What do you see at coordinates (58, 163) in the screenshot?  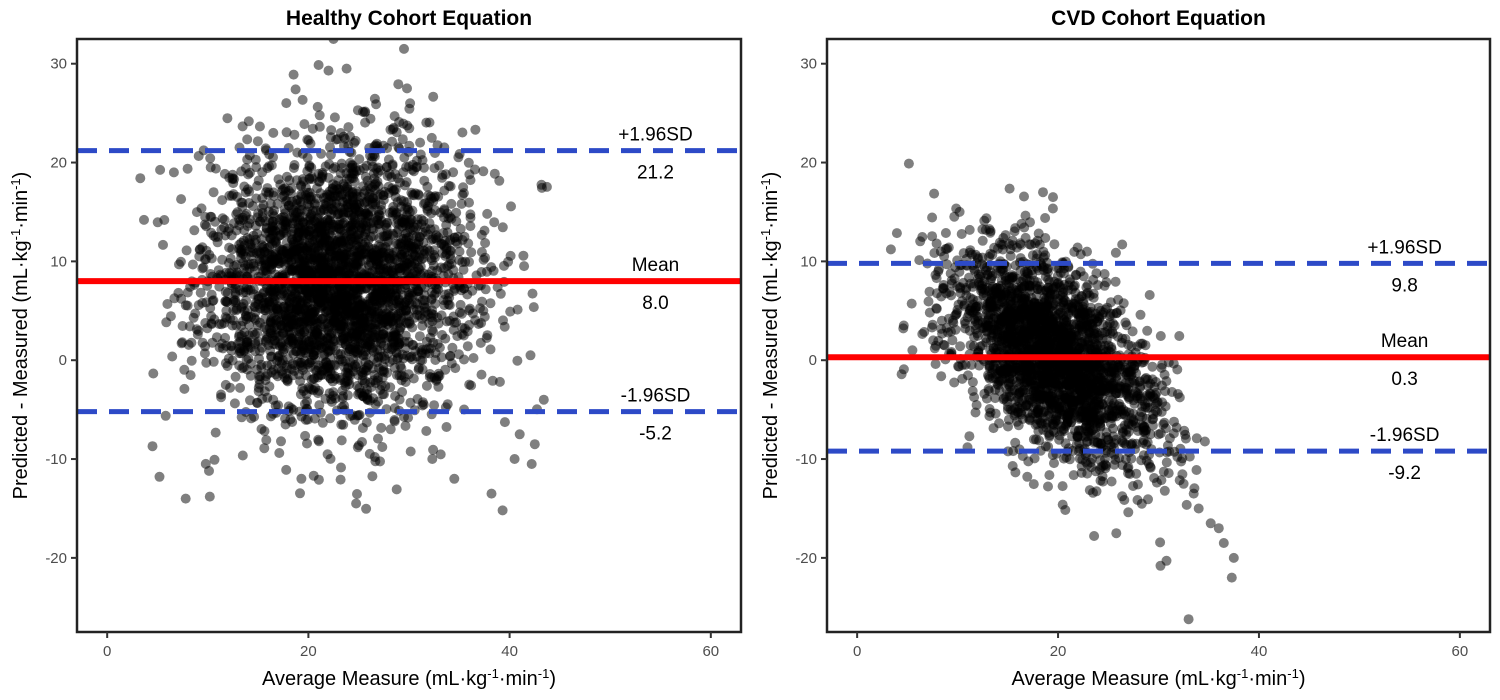 I see `y-tick-label: 20` at bounding box center [58, 163].